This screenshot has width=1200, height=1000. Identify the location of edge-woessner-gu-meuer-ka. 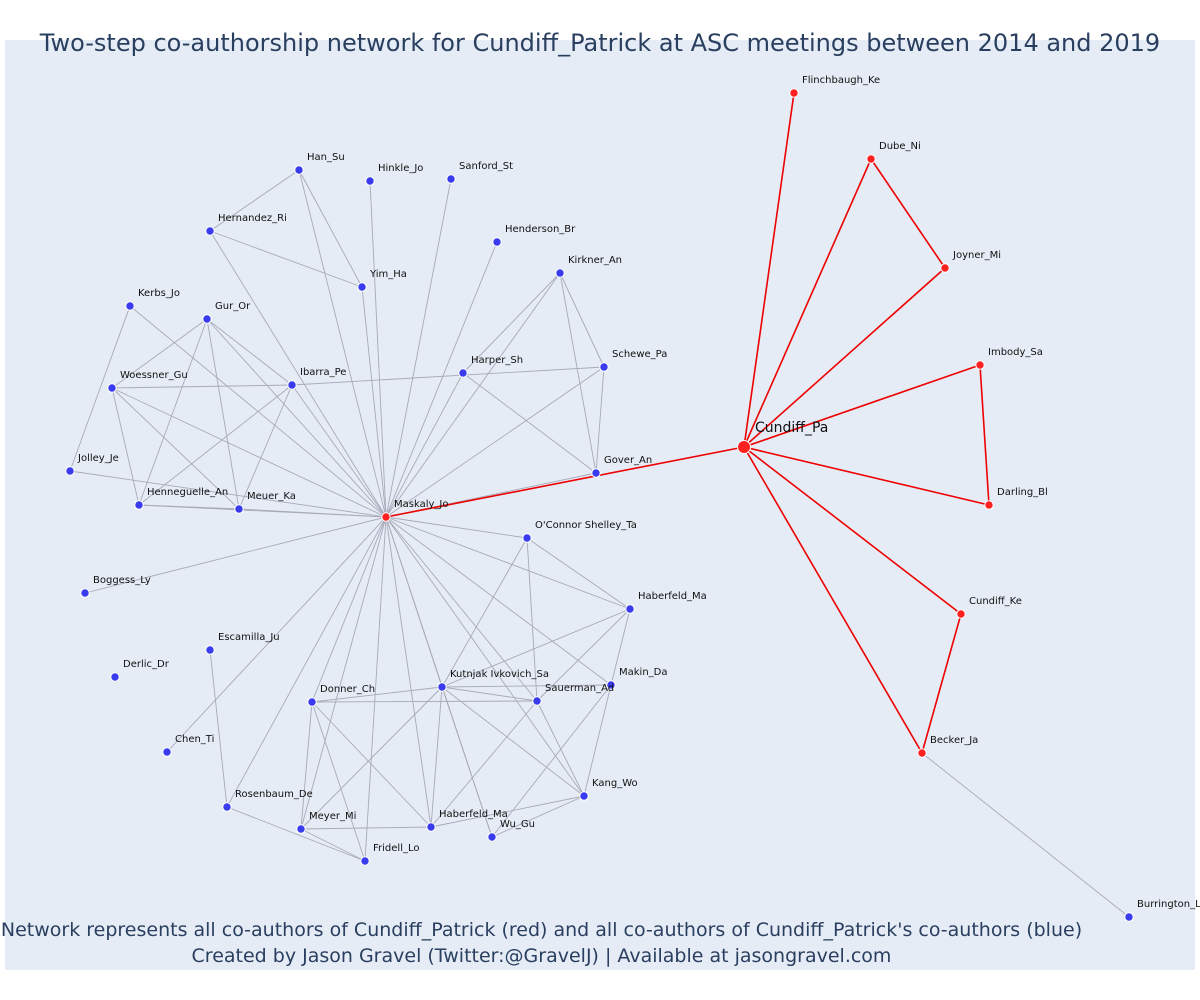
(175, 448).